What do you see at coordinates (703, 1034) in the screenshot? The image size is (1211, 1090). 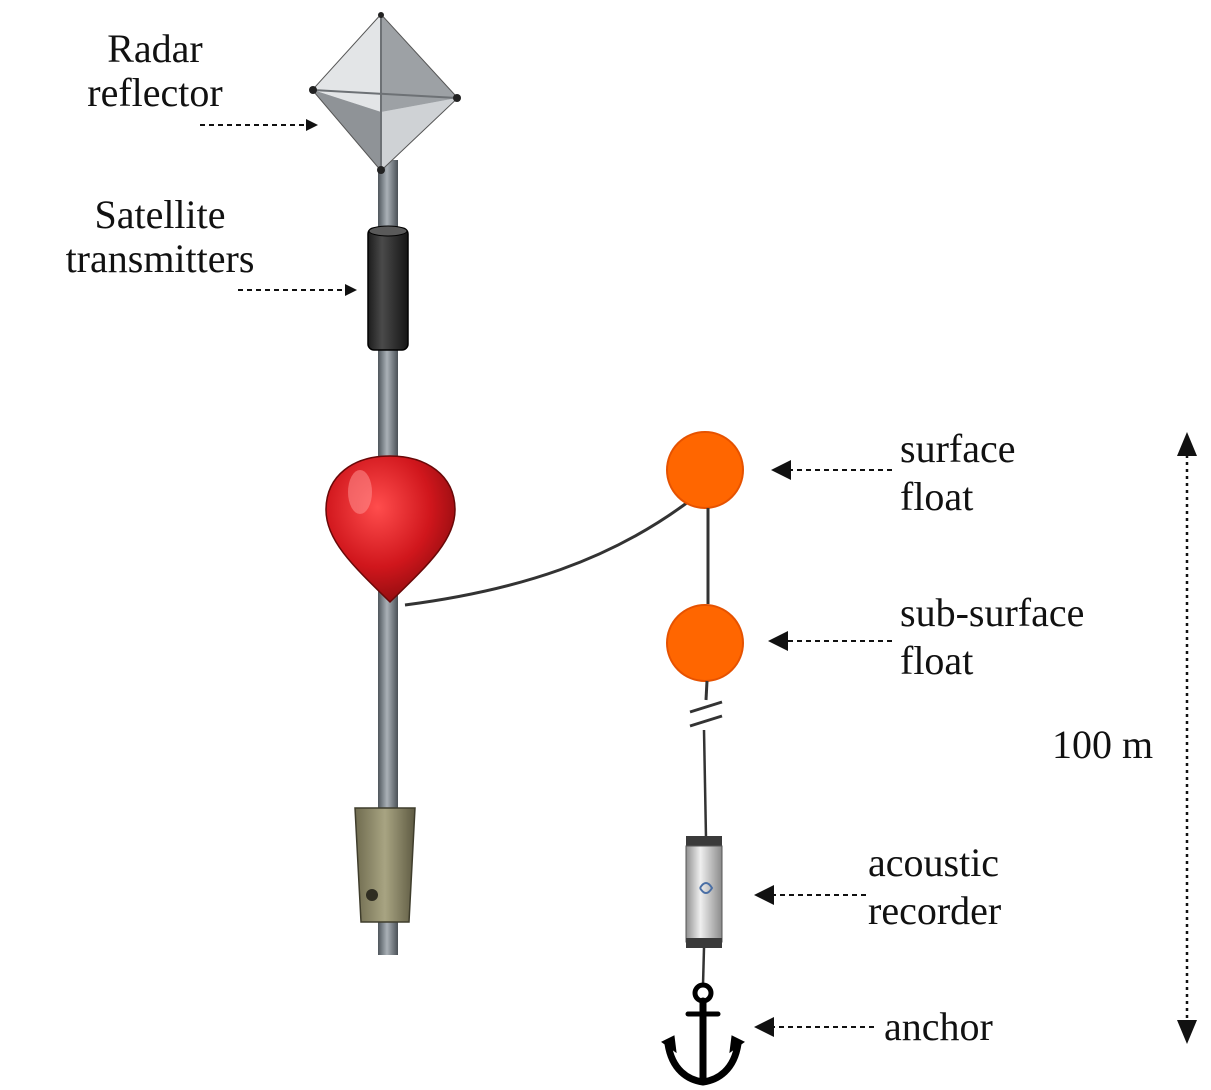 I see `anchor-icon` at bounding box center [703, 1034].